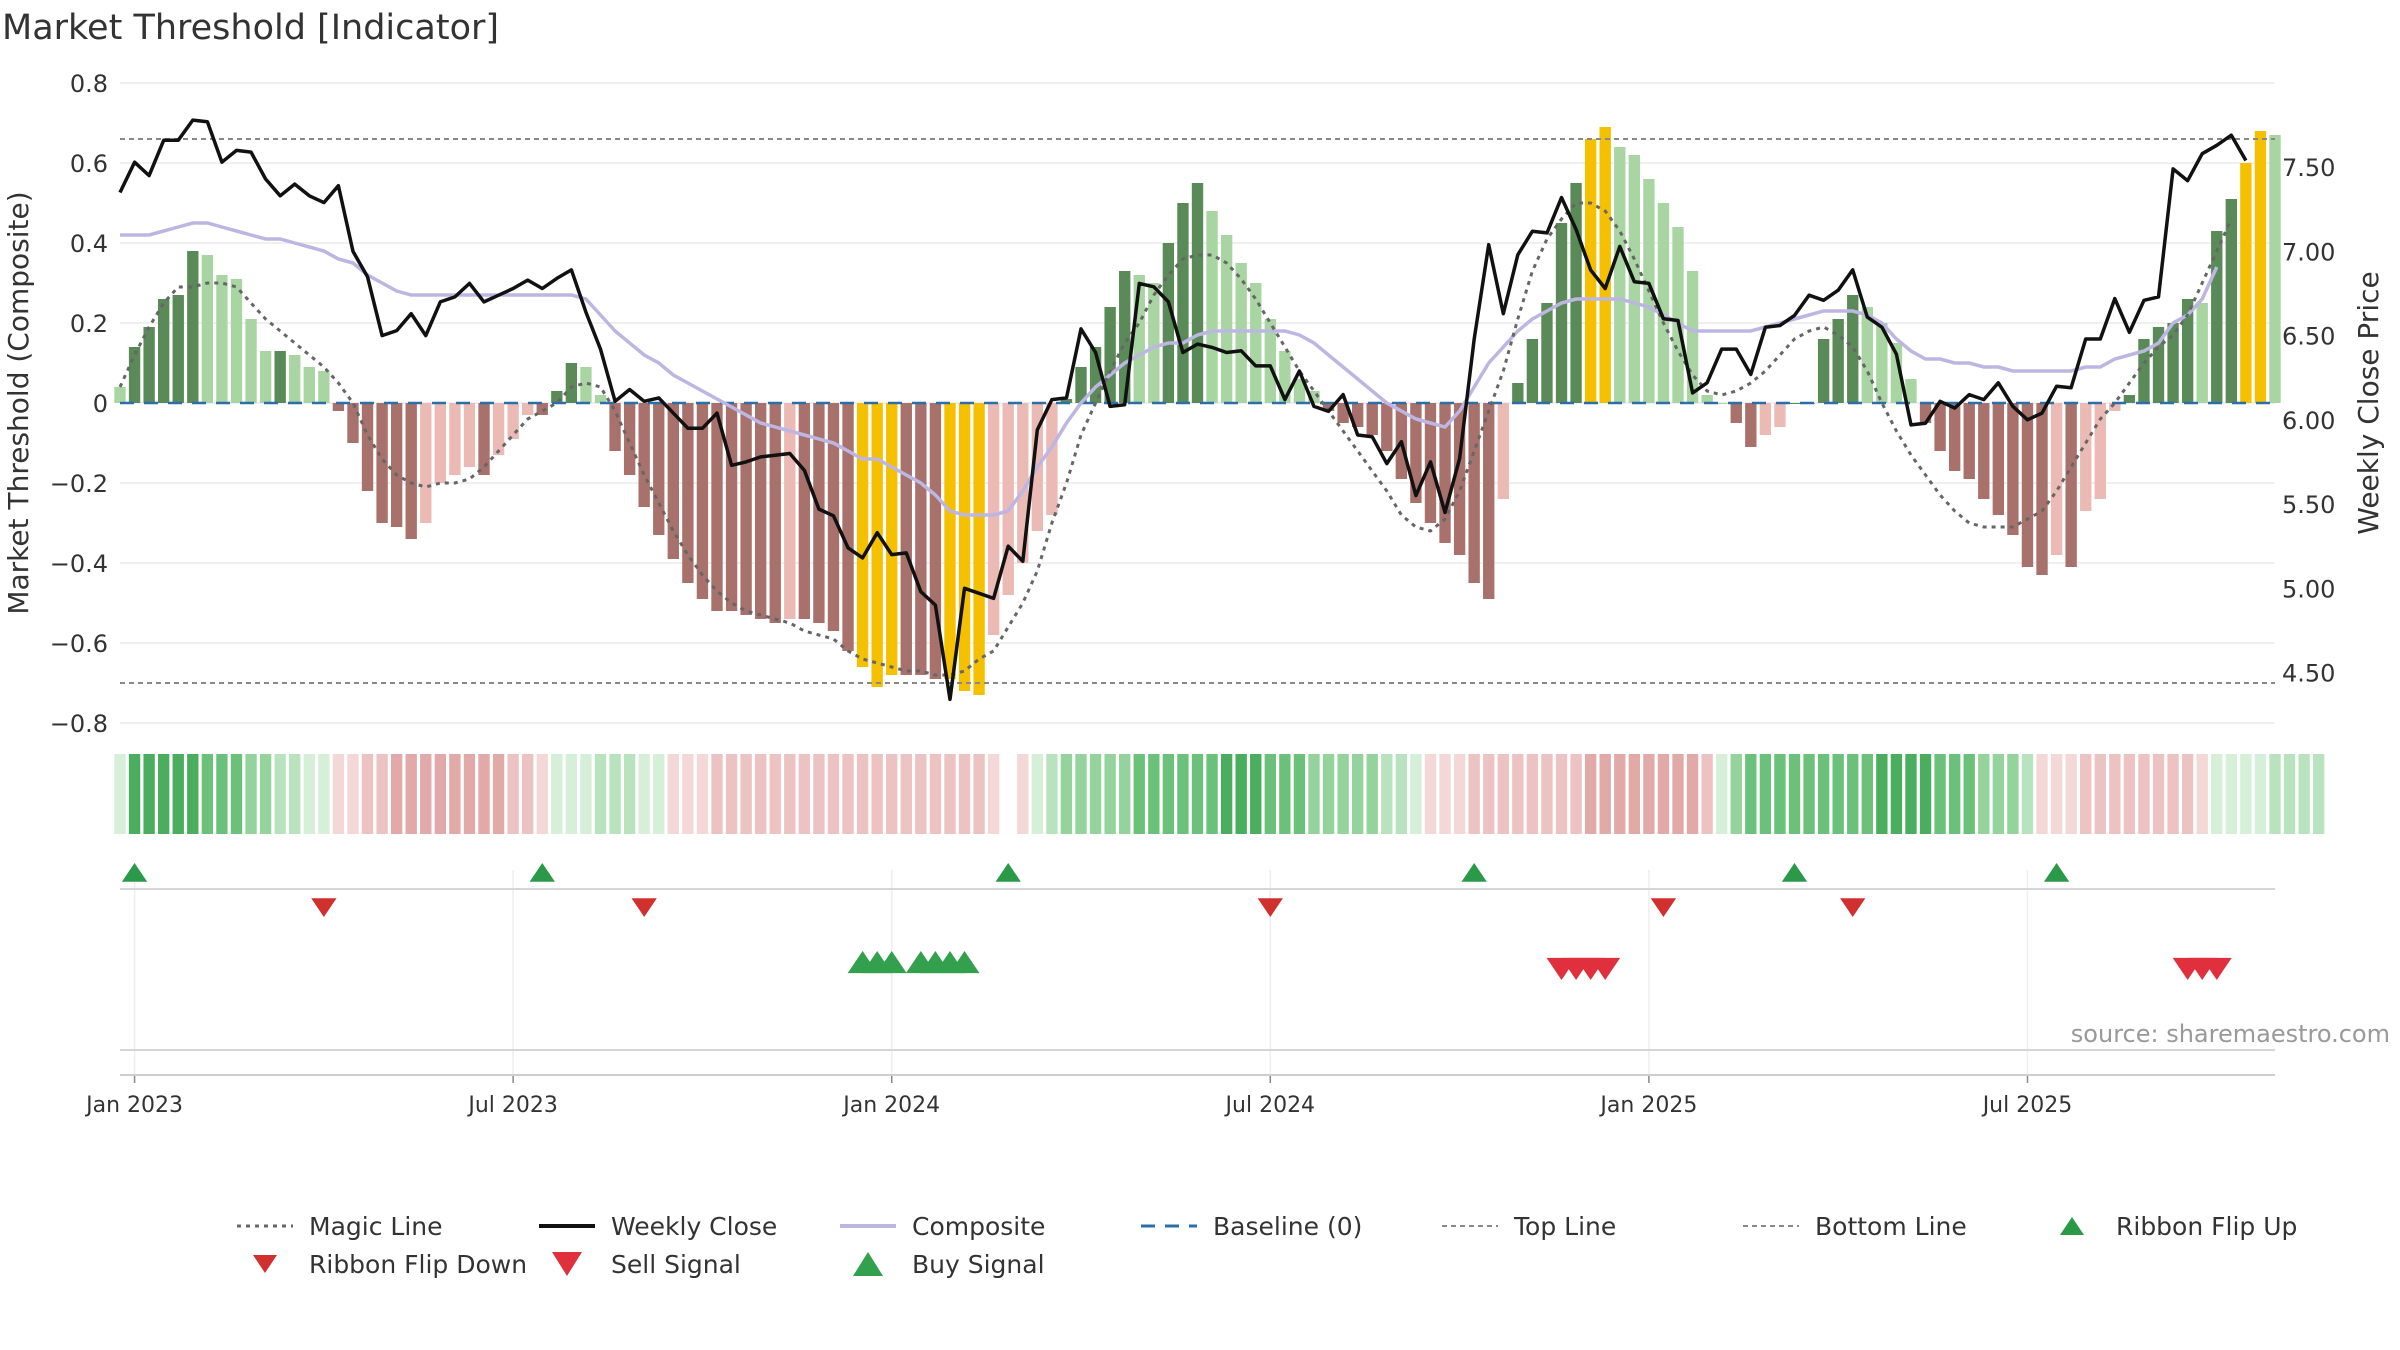  Describe the element at coordinates (79, 644) in the screenshot. I see `y-tick-label: −0.6` at that location.